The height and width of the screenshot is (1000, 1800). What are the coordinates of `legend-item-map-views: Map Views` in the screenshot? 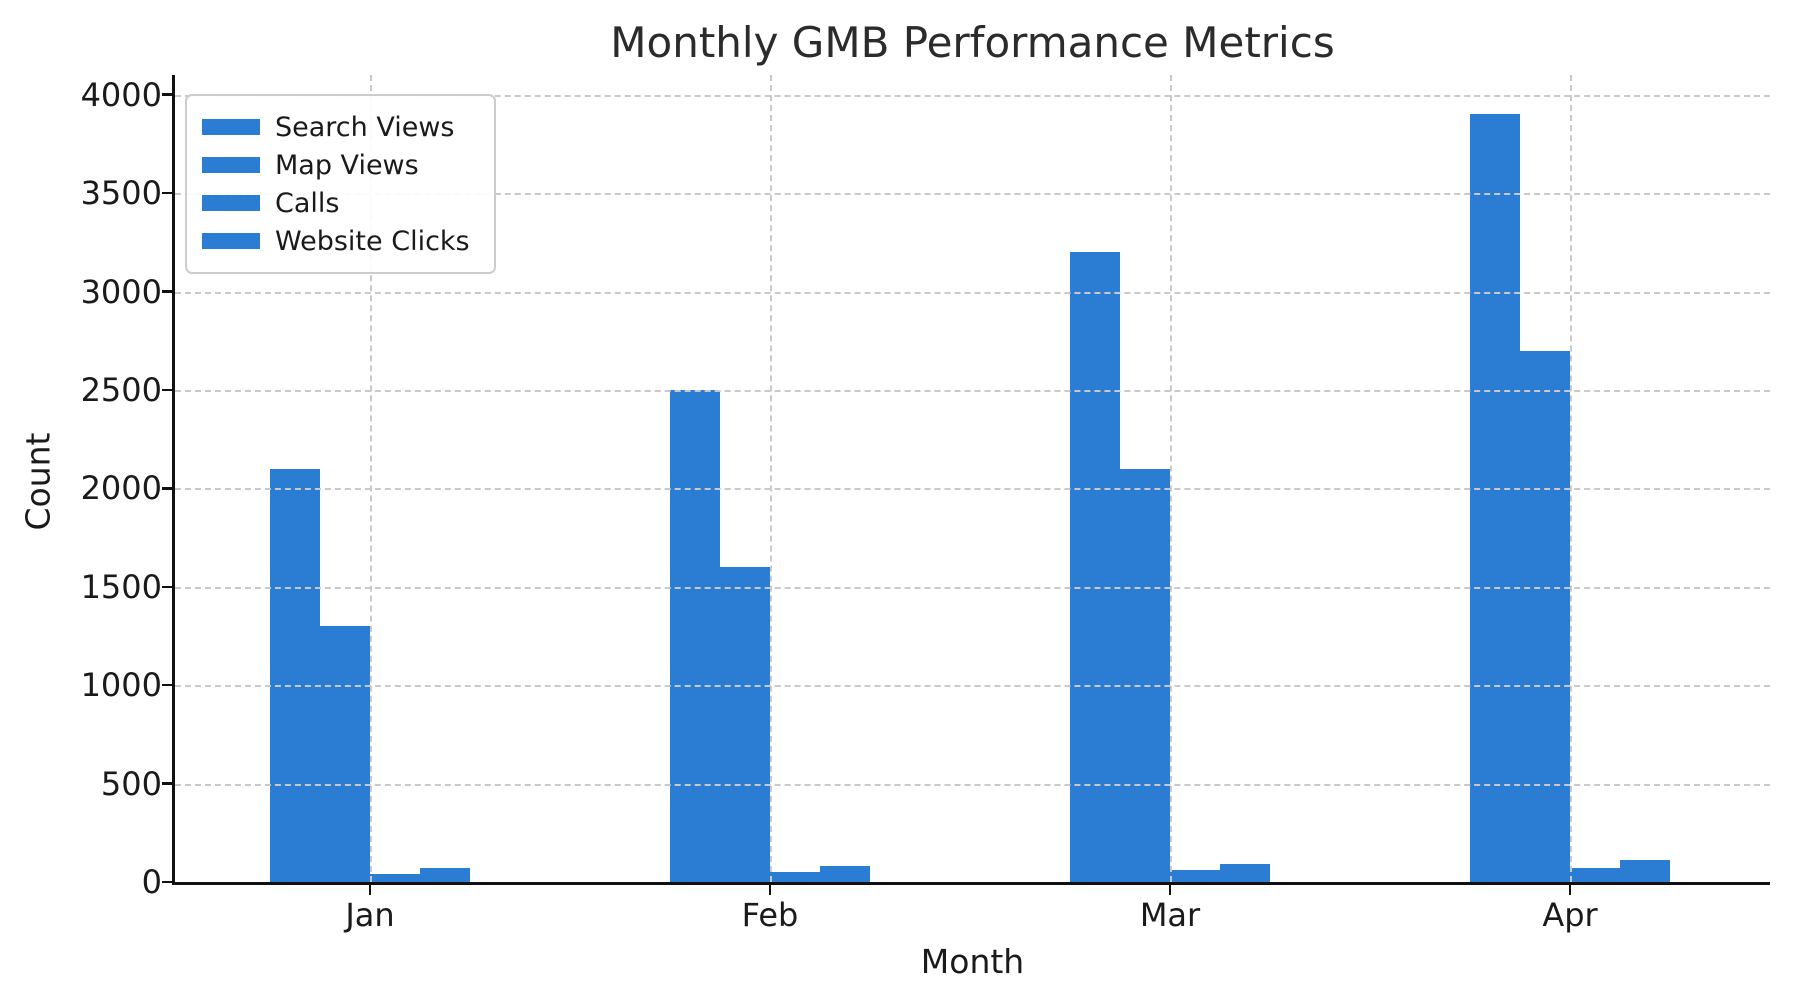 It's located at (336, 165).